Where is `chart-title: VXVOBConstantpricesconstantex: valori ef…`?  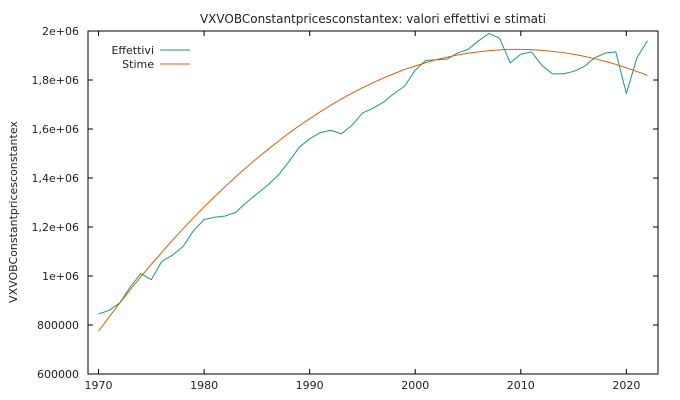
chart-title: VXVOBConstantpricesconstantex: valori ef… is located at coordinates (373, 19).